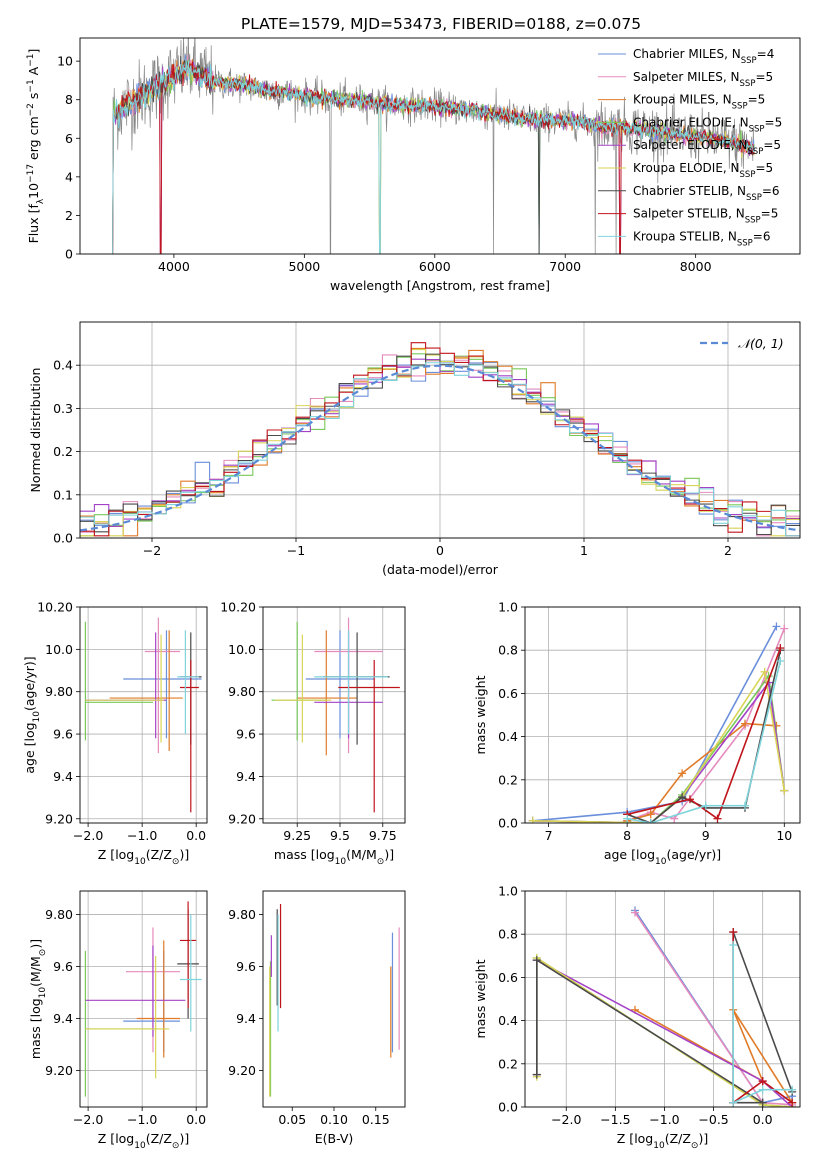 The width and height of the screenshot is (819, 1170). I want to click on gaussian-curve, so click(440, 448).